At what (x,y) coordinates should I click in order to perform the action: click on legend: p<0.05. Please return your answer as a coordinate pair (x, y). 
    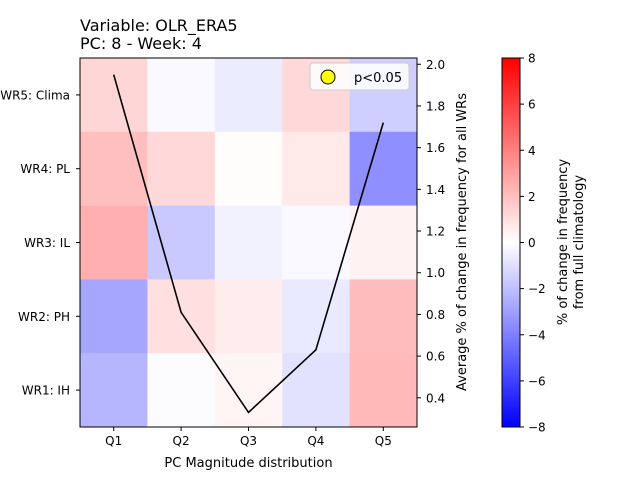
    Looking at the image, I should click on (359, 76).